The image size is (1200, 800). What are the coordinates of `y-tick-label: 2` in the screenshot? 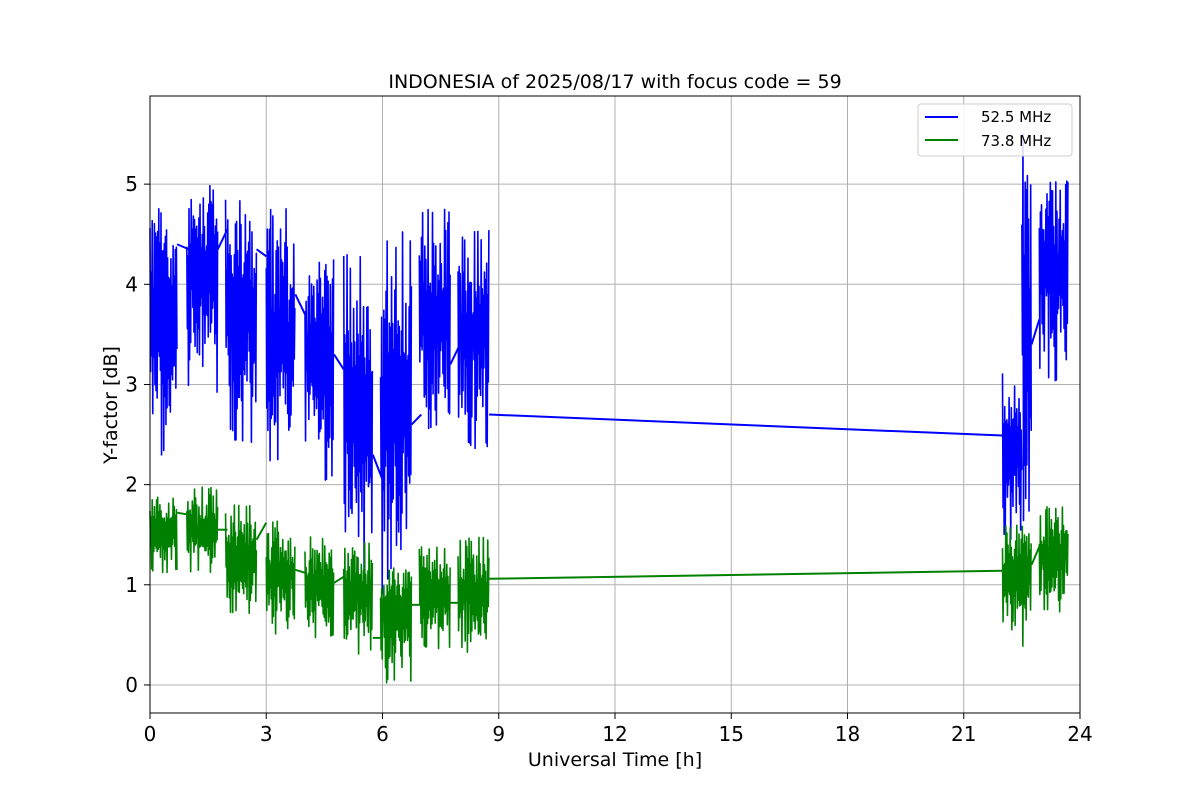 It's located at (131, 485).